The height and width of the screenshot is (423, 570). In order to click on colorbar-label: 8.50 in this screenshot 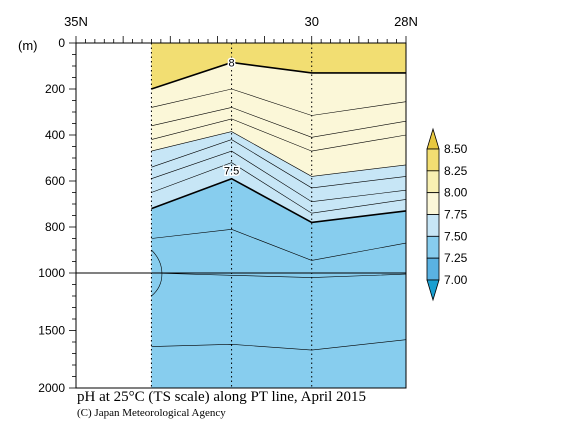, I will do `click(456, 149)`.